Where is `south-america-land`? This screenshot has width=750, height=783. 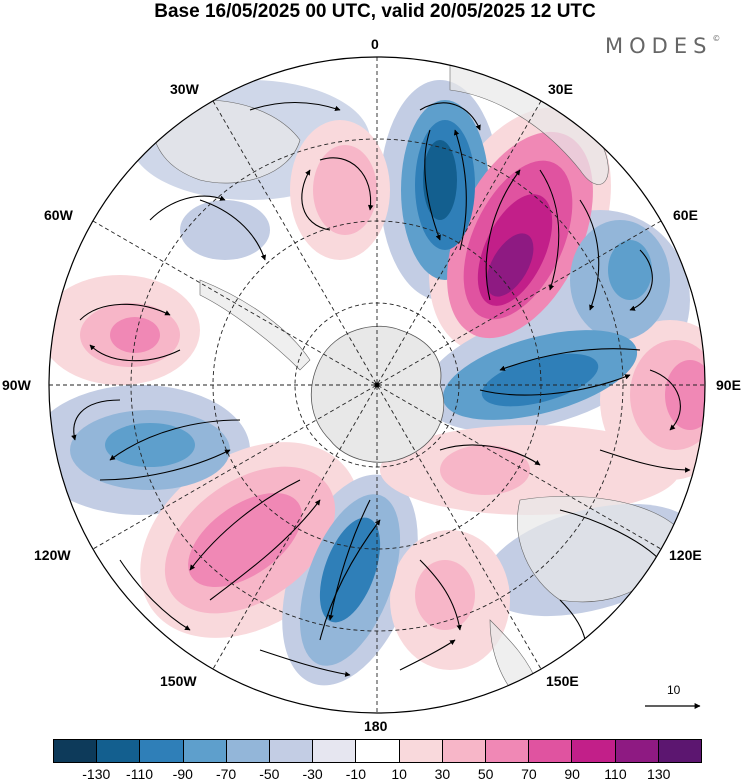 south-america-land is located at coordinates (225, 141).